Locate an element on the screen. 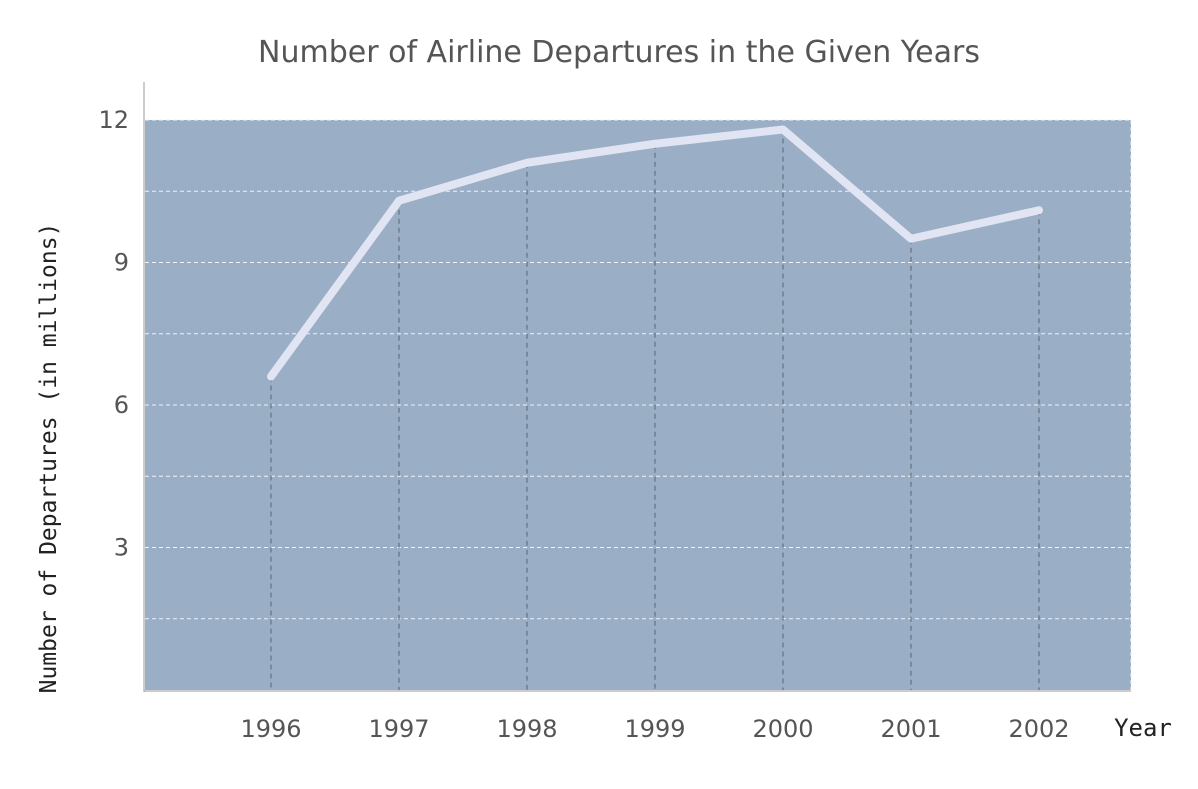 The image size is (1198, 789). x-tick-label: 1999 is located at coordinates (654, 729).